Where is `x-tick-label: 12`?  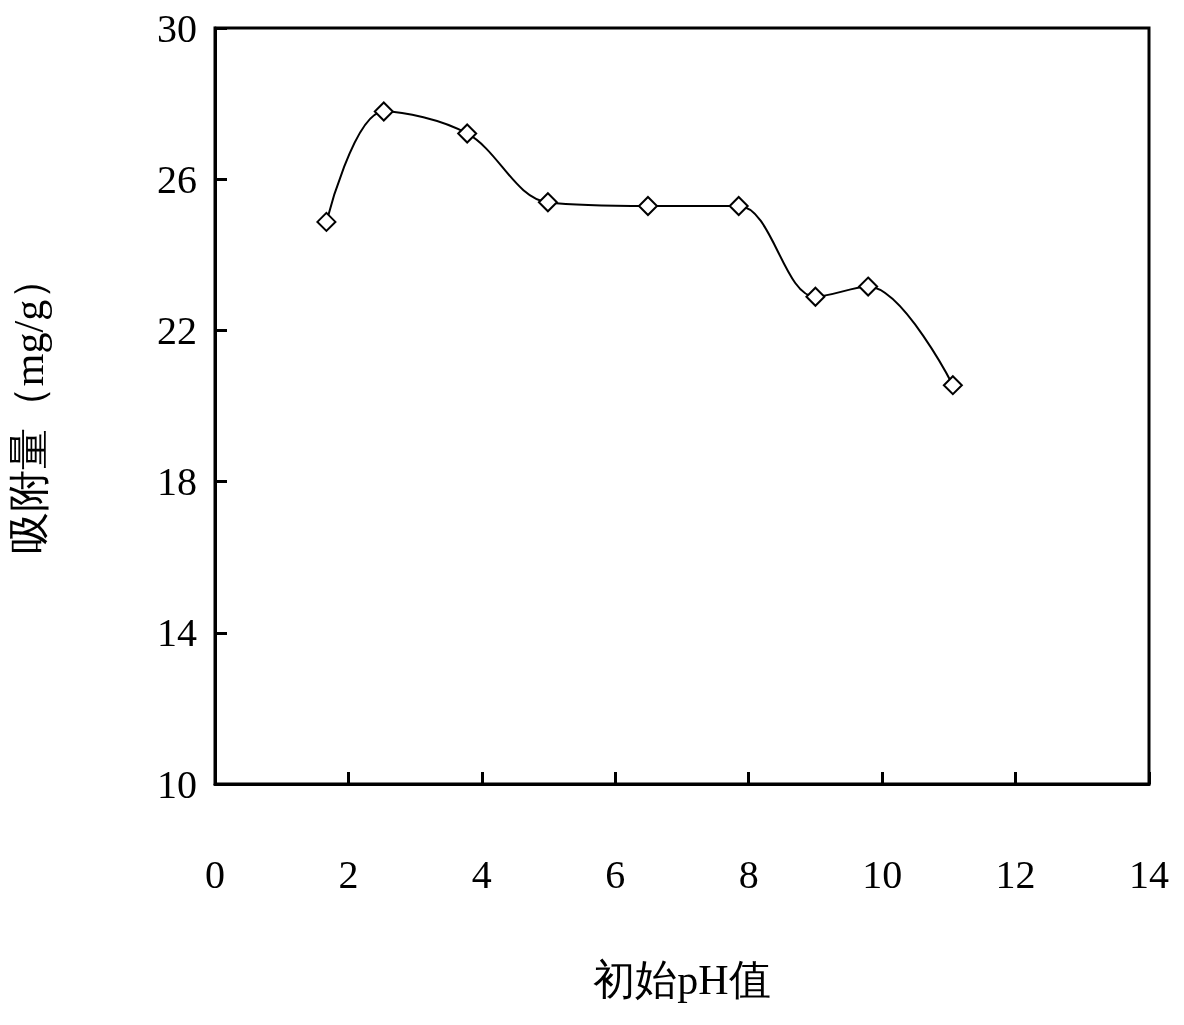
x-tick-label: 12 is located at coordinates (1015, 874).